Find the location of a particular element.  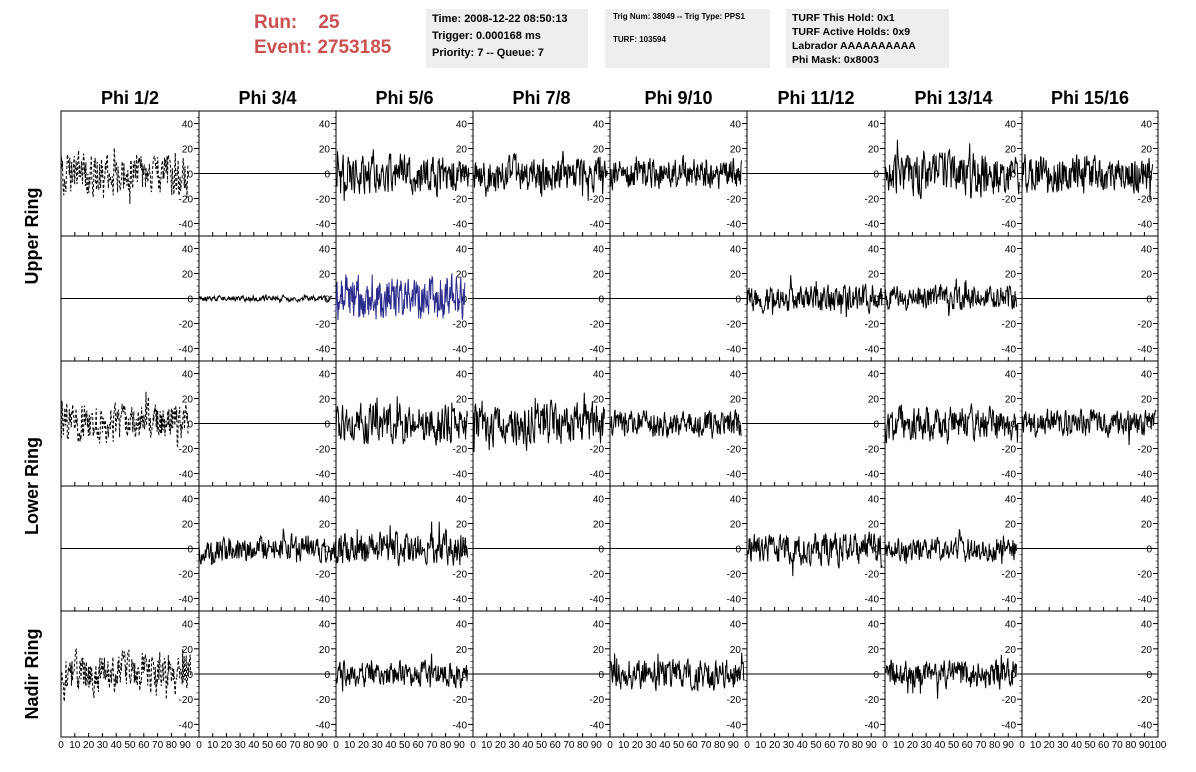

trig-num-text: Trig Num: 38049 -- Trig Type: PPS1 is located at coordinates (679, 16).